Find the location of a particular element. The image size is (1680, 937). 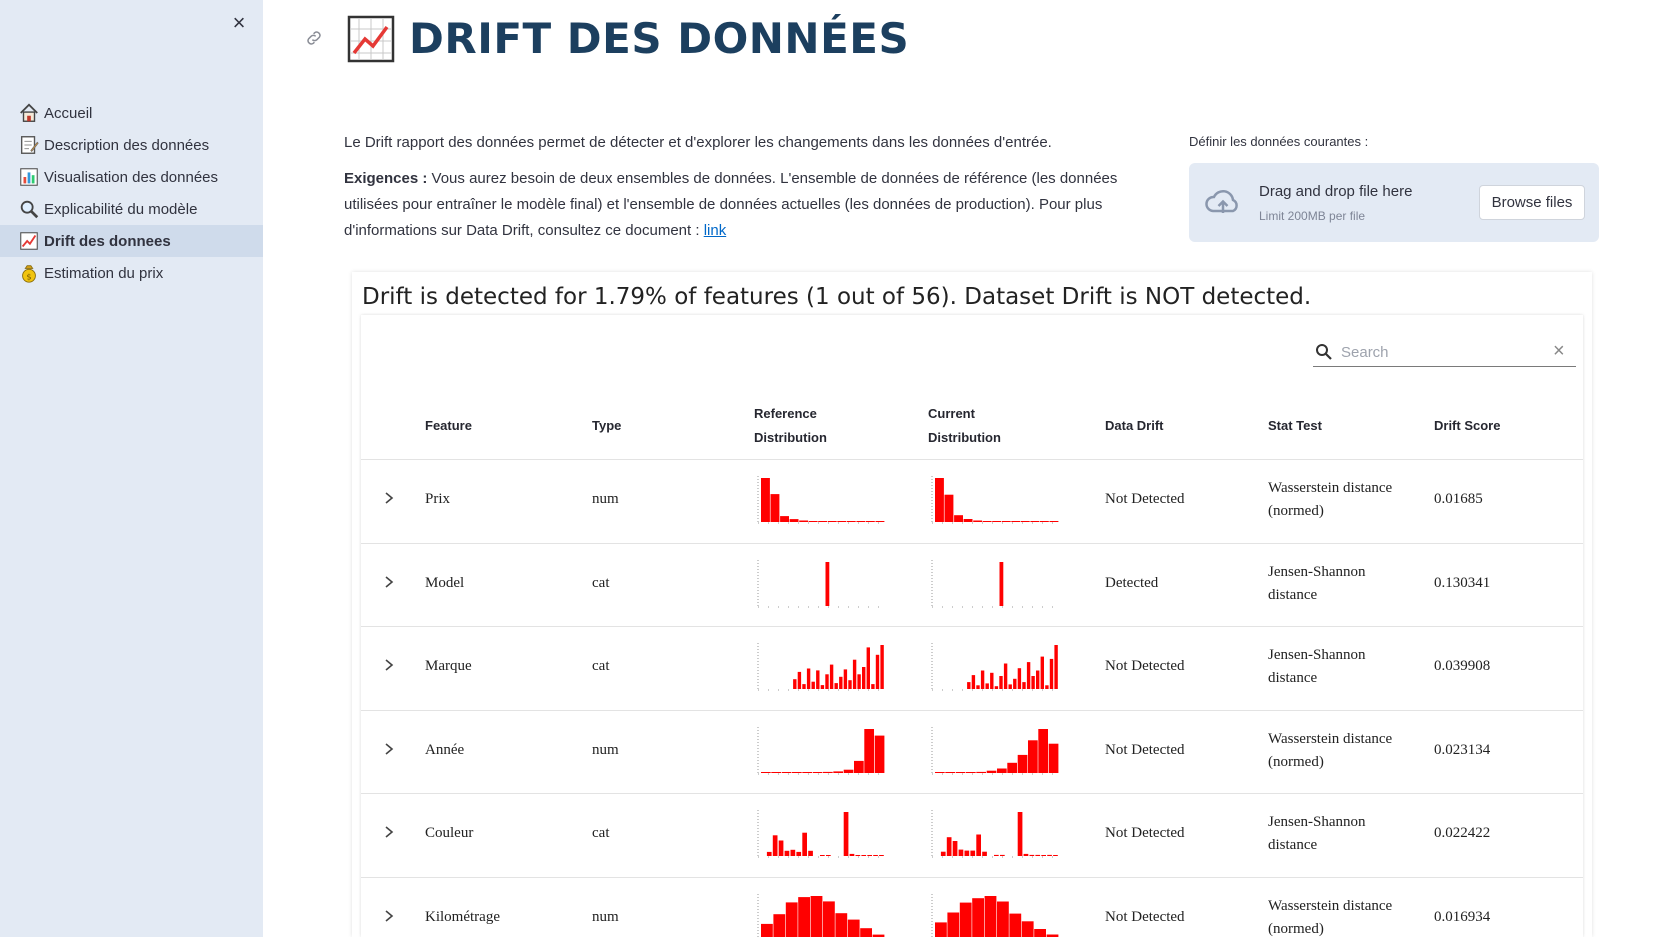

close-icon: × is located at coordinates (239, 22).